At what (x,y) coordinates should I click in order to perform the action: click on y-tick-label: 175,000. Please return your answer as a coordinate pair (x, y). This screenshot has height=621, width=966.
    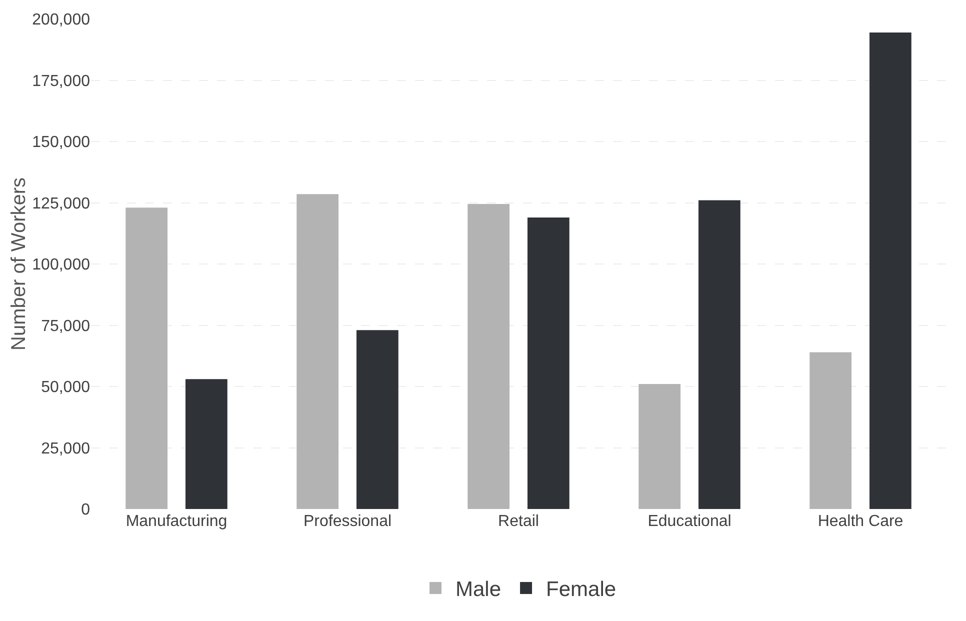
    Looking at the image, I should click on (61, 81).